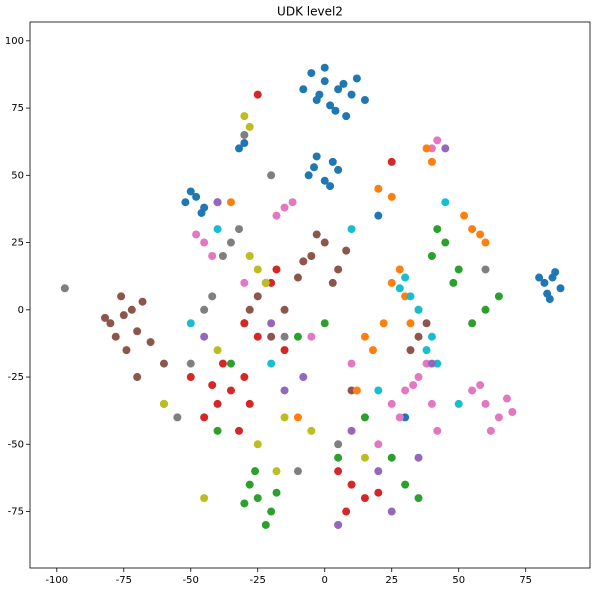 This screenshot has width=602, height=596. I want to click on x-tick-label: -100, so click(56, 580).